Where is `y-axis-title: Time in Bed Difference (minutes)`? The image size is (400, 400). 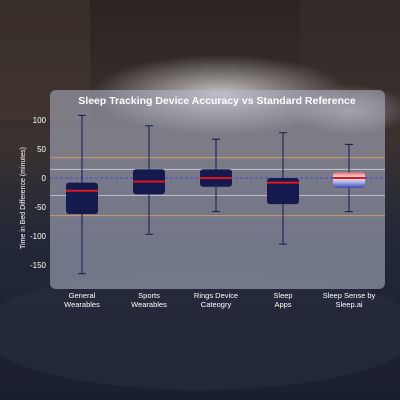 y-axis-title: Time in Bed Difference (minutes) is located at coordinates (23, 198).